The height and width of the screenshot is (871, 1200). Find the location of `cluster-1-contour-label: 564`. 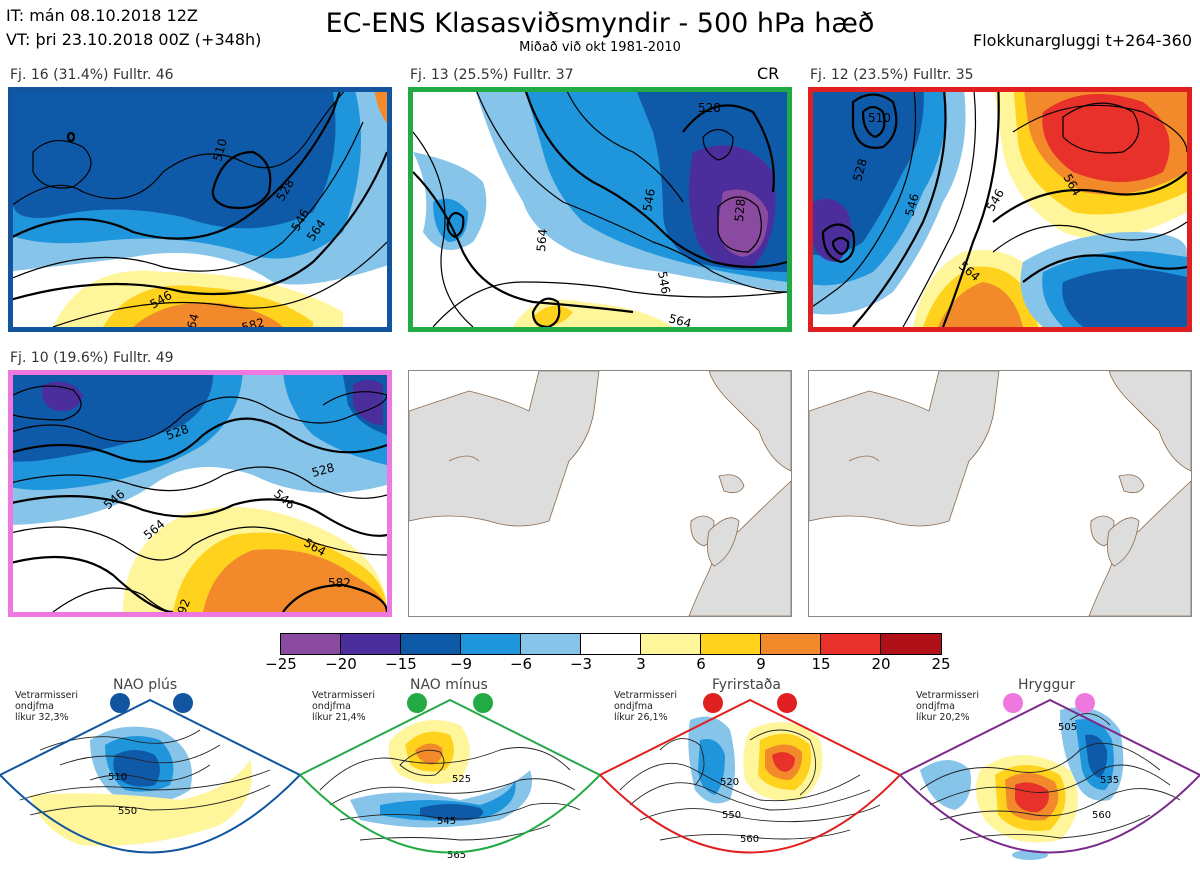

cluster-1-contour-label: 564 is located at coordinates (191, 319).